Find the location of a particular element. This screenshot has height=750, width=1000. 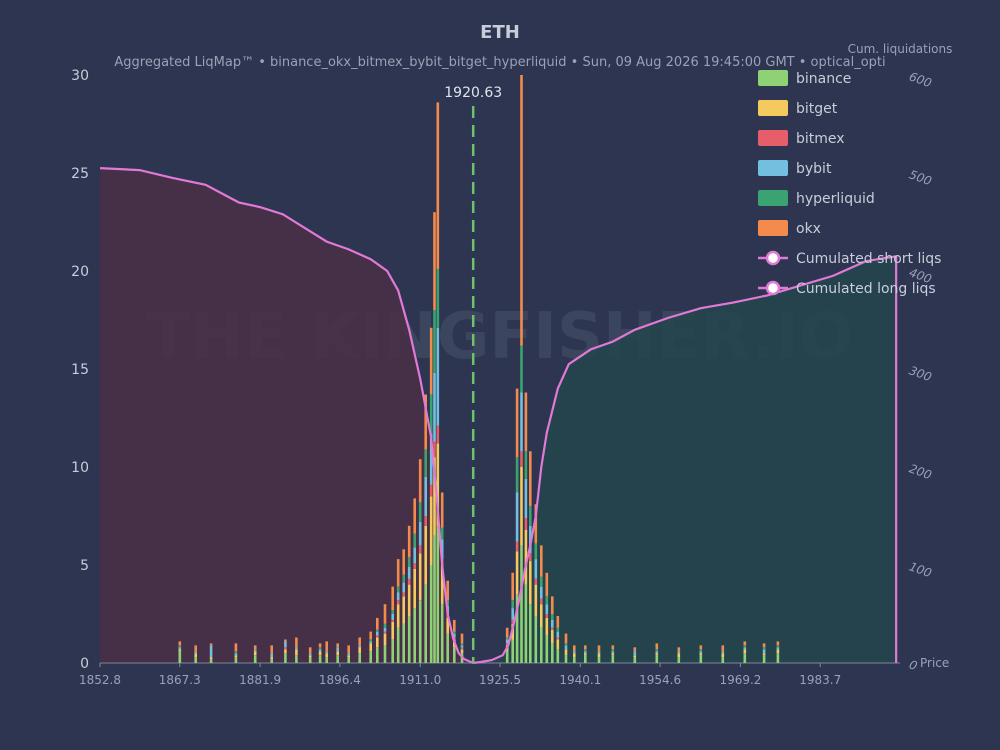

current-price-label: 1920.63 is located at coordinates (473, 93).